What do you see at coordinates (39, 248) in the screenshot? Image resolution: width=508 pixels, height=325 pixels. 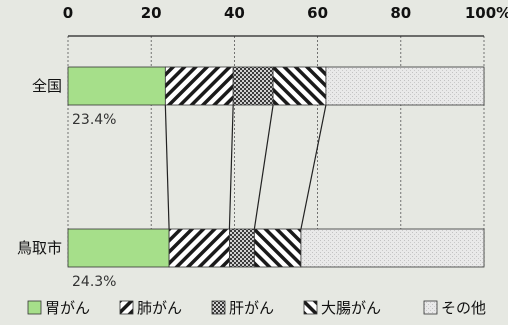 I see `category-label: 鳥取市` at bounding box center [39, 248].